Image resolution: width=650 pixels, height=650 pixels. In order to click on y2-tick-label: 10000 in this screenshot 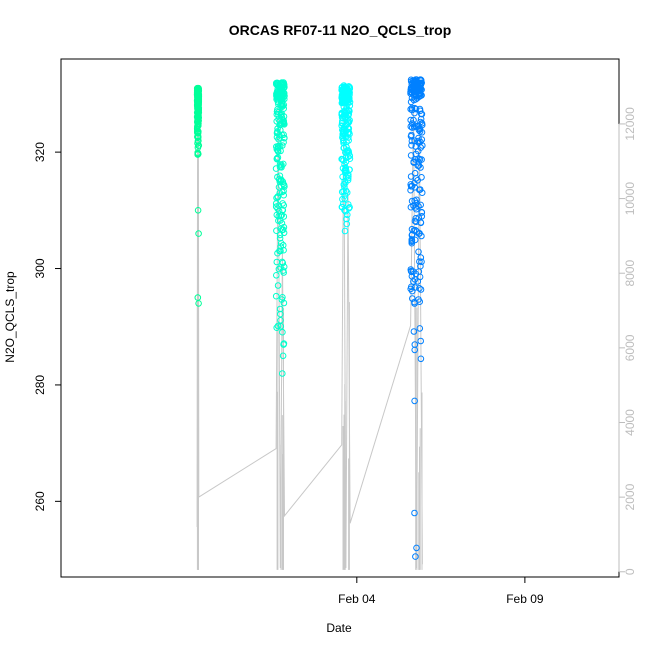, I will do `click(630, 199)`.